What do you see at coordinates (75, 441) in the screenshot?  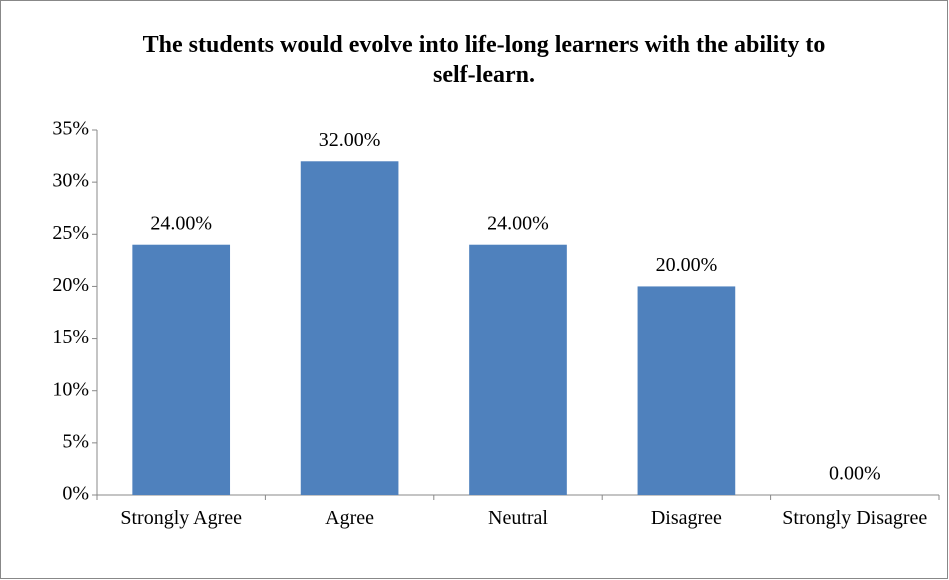 I see `y-tick-label: 5%` at bounding box center [75, 441].